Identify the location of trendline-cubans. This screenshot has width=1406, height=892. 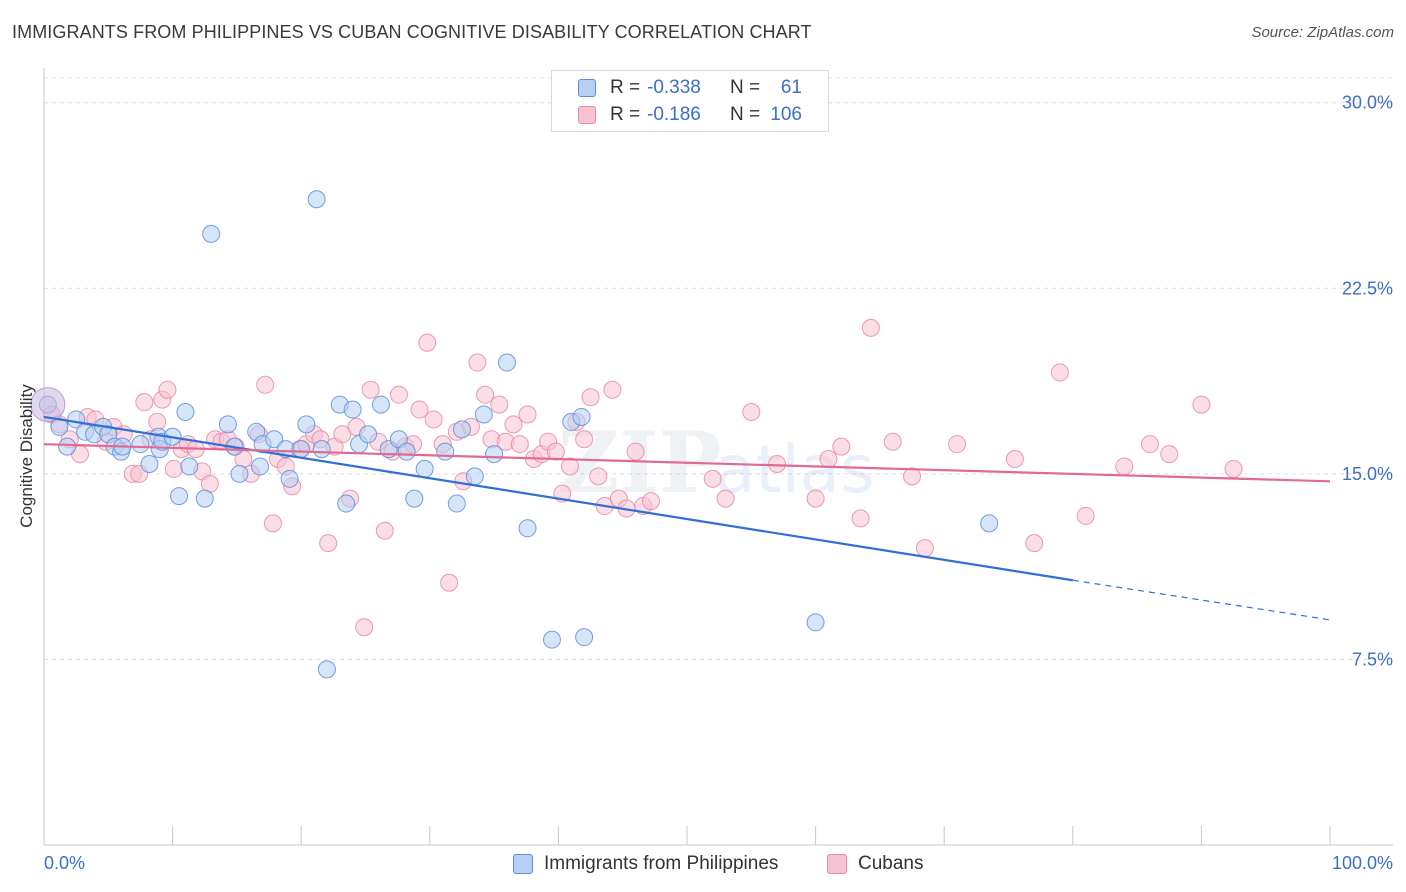
(687, 463).